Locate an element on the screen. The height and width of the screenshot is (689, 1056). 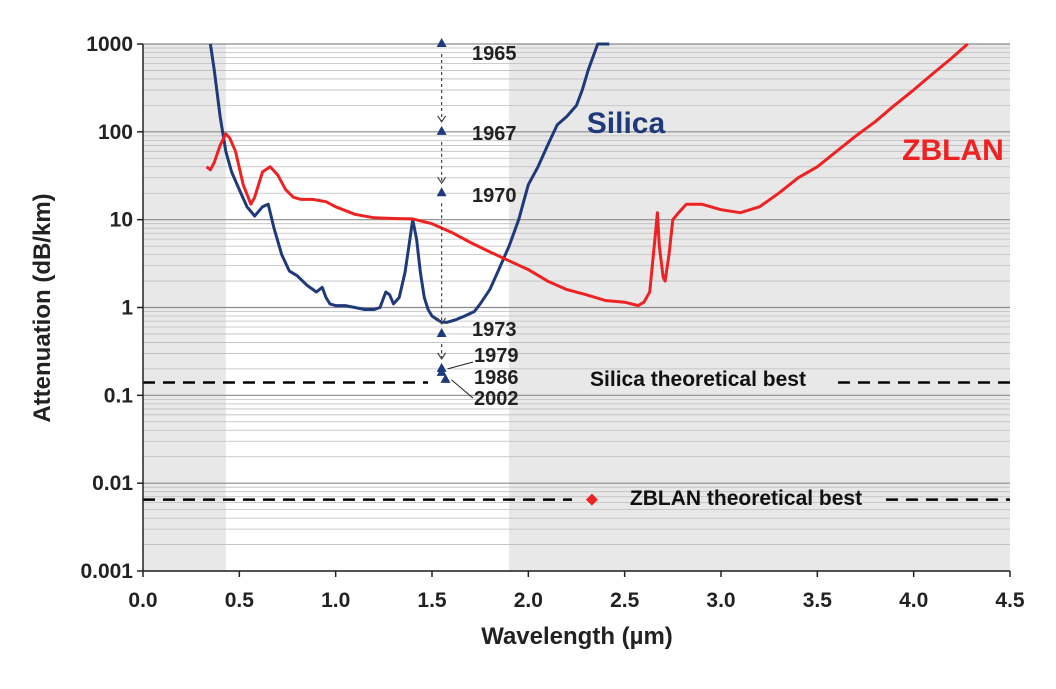
year-label-2002: 2002 is located at coordinates (496, 399).